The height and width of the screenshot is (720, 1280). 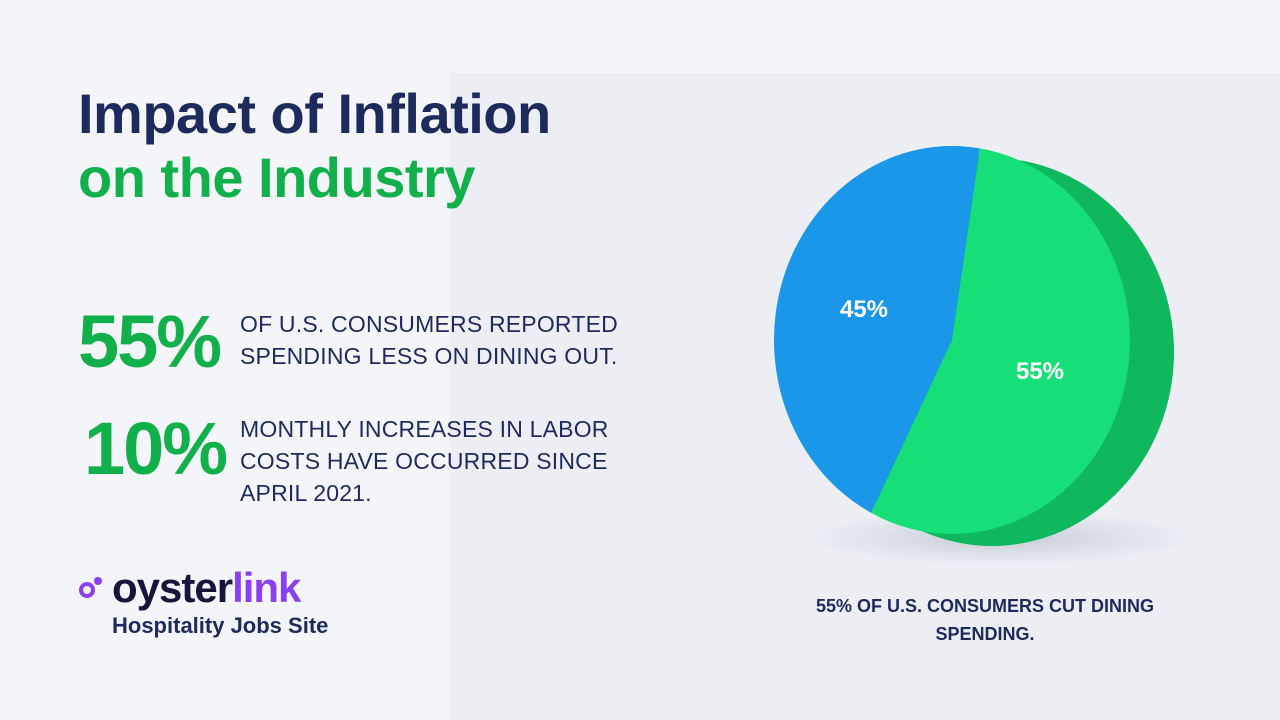 I want to click on logo-wordmark: oysterlink, so click(x=206, y=587).